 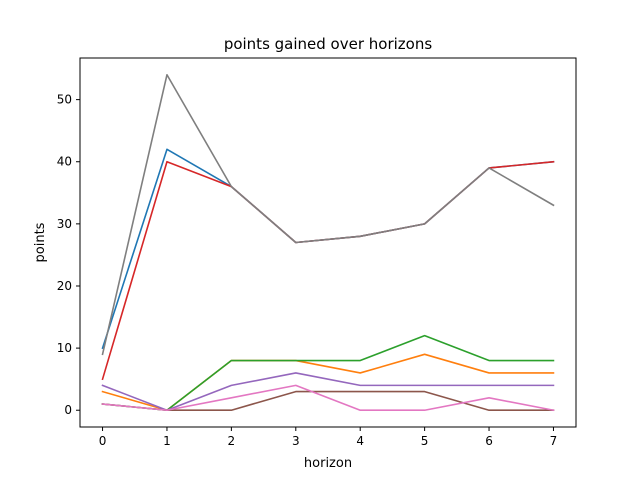 What do you see at coordinates (296, 441) in the screenshot?
I see `x-tick-label: 3` at bounding box center [296, 441].